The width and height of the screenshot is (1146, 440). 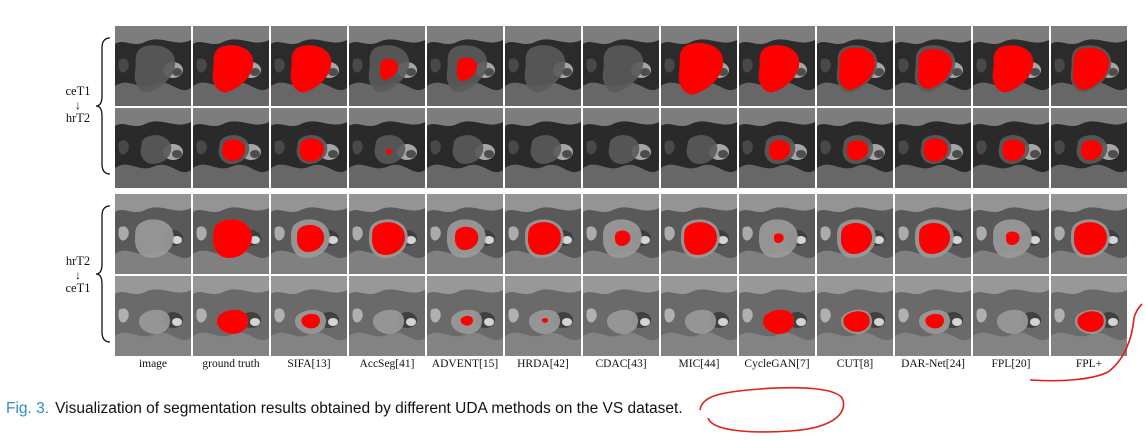 I want to click on column-label: MIC[44], so click(x=699, y=364).